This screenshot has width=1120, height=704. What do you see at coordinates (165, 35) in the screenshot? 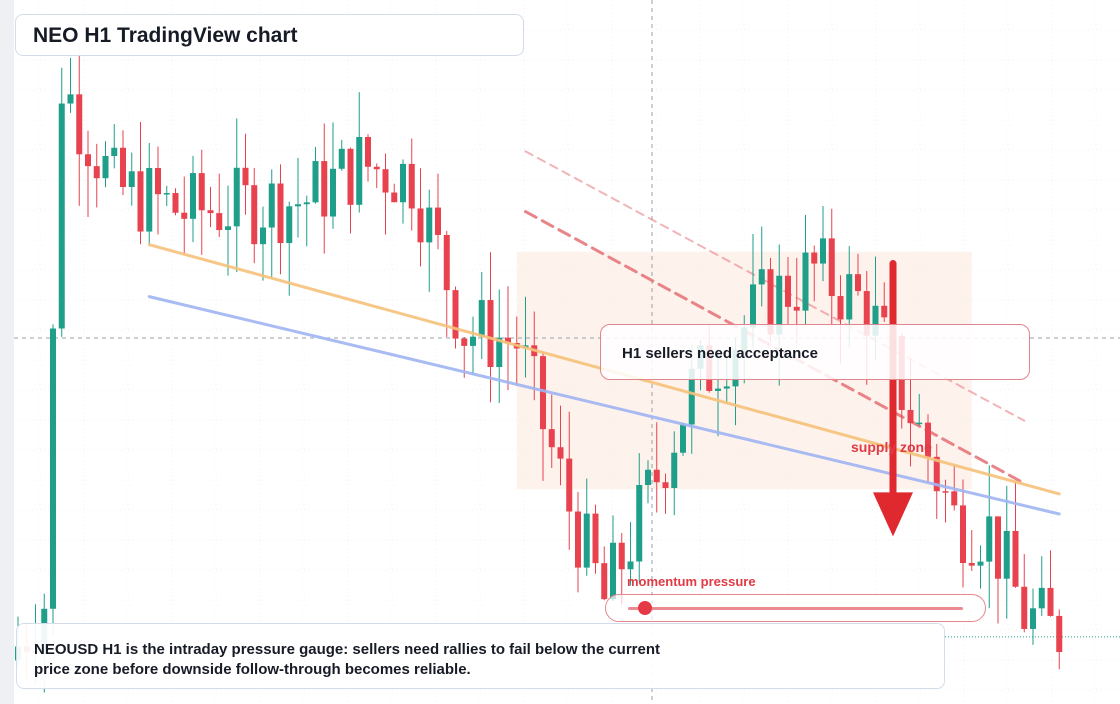
I see `chart-title-text: NEO H1 TradingView chart` at bounding box center [165, 35].